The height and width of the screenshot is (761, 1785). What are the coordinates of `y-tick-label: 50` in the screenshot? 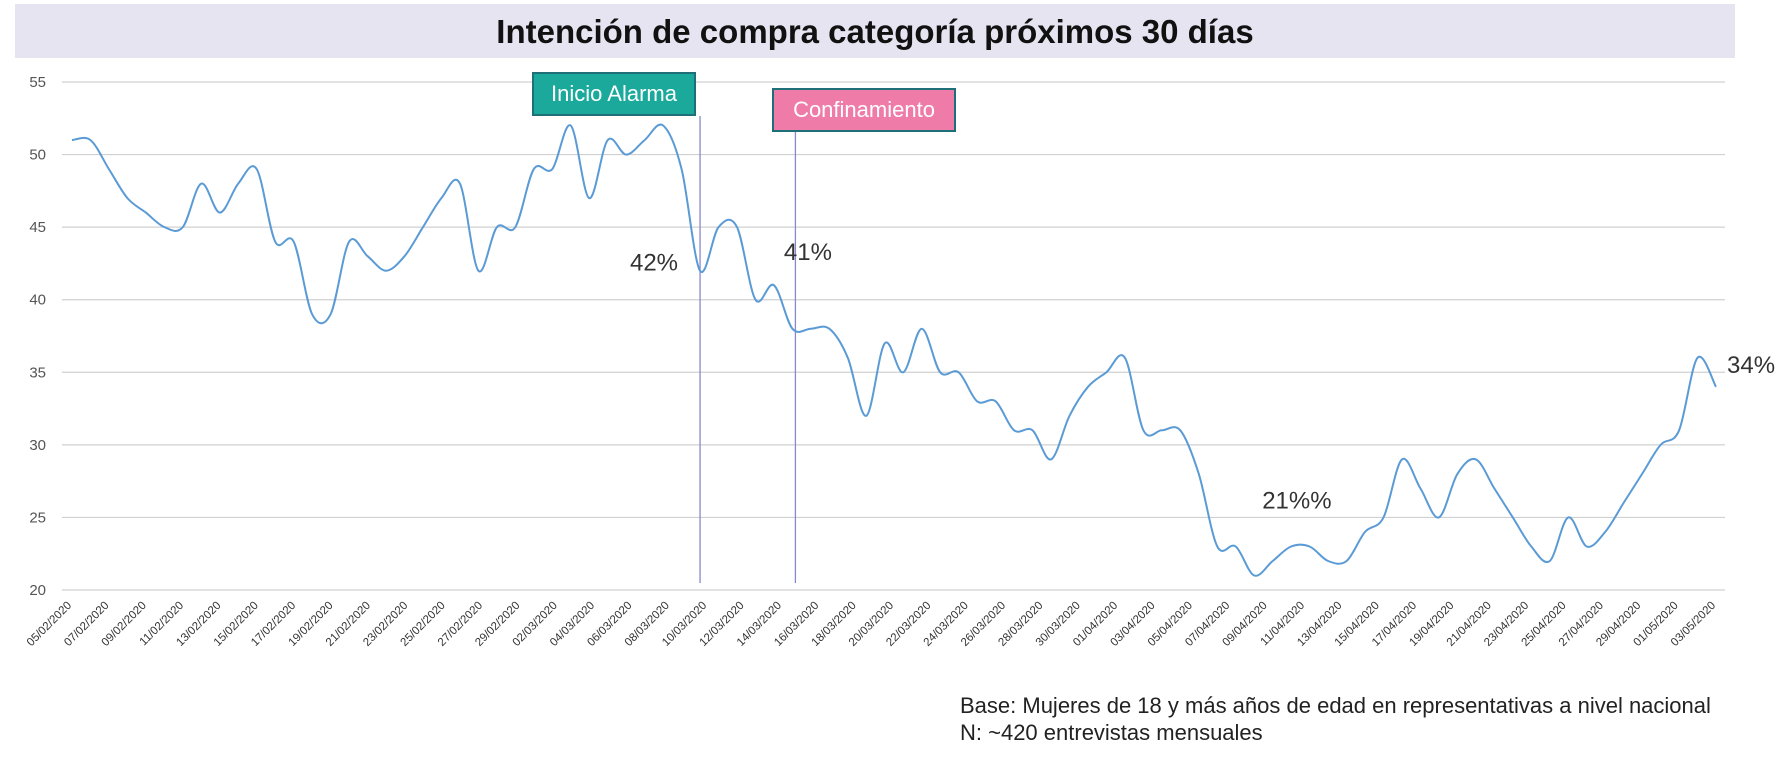 It's located at (37, 155).